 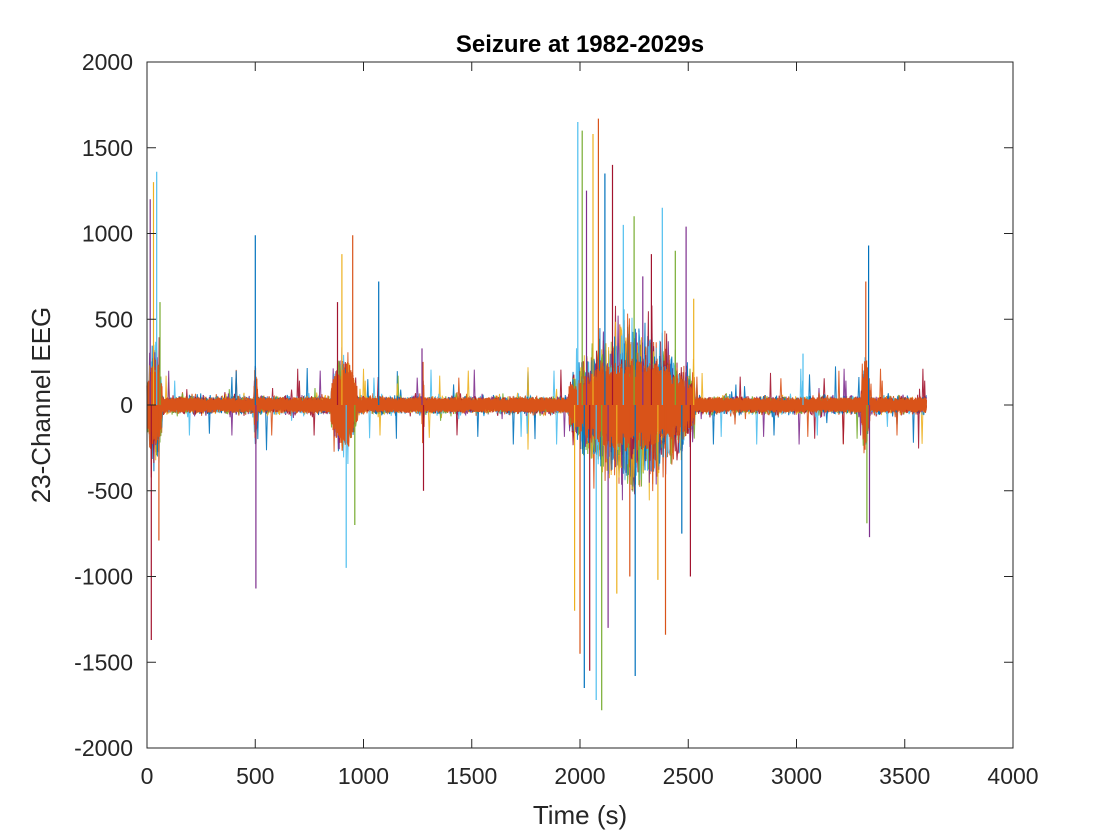 What do you see at coordinates (107, 234) in the screenshot?
I see `y-tick-label: 1000` at bounding box center [107, 234].